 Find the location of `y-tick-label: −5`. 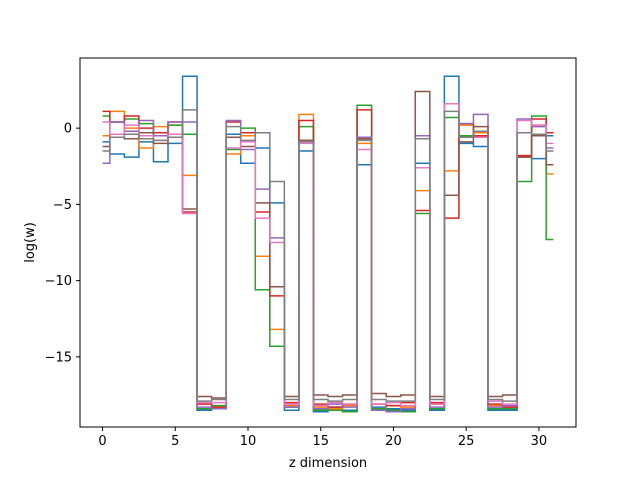

y-tick-label: −5 is located at coordinates (62, 205).